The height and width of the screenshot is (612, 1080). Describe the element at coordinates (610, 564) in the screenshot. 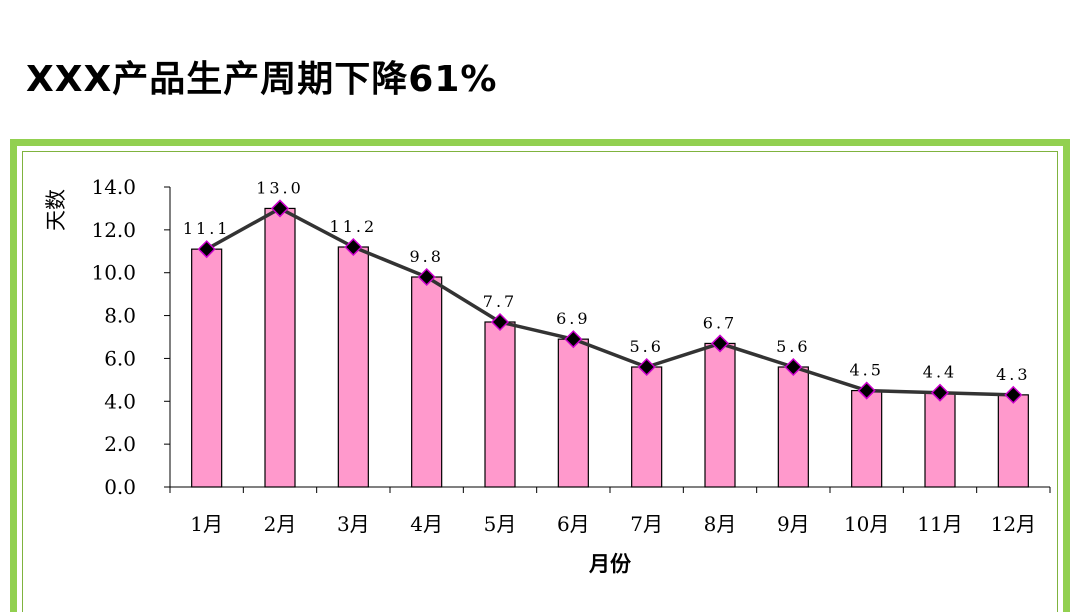

I see `x-axis-title: 月份` at that location.